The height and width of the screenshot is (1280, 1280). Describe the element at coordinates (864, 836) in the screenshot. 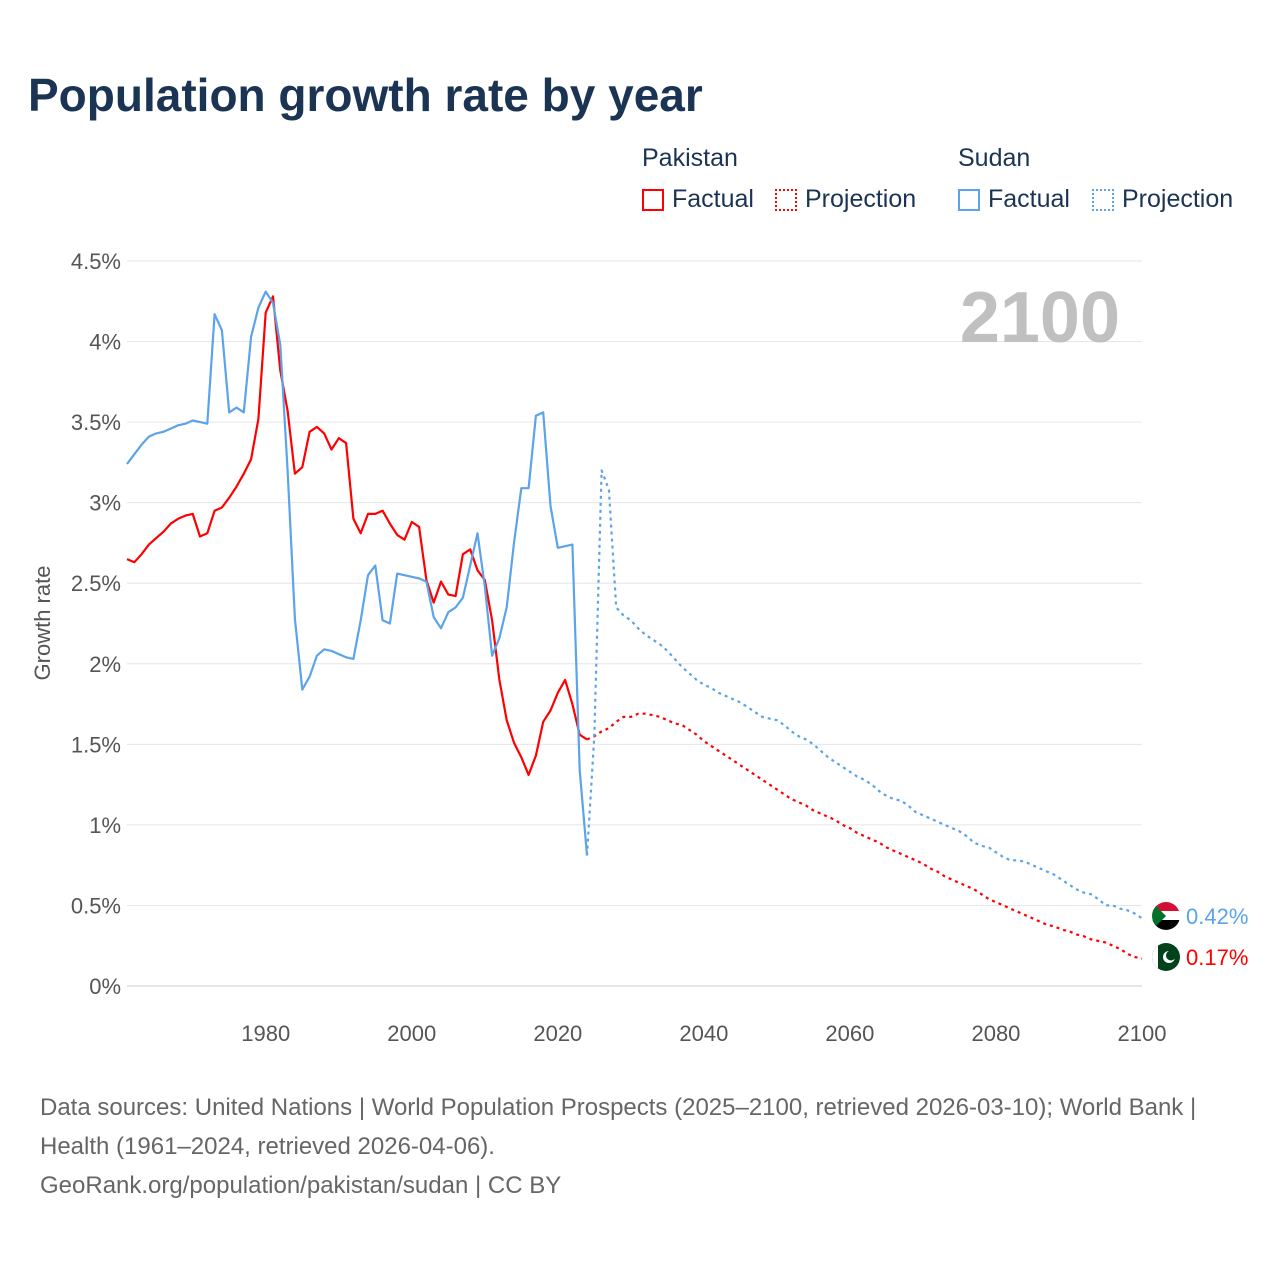

I see `pakistan-projection-line` at that location.